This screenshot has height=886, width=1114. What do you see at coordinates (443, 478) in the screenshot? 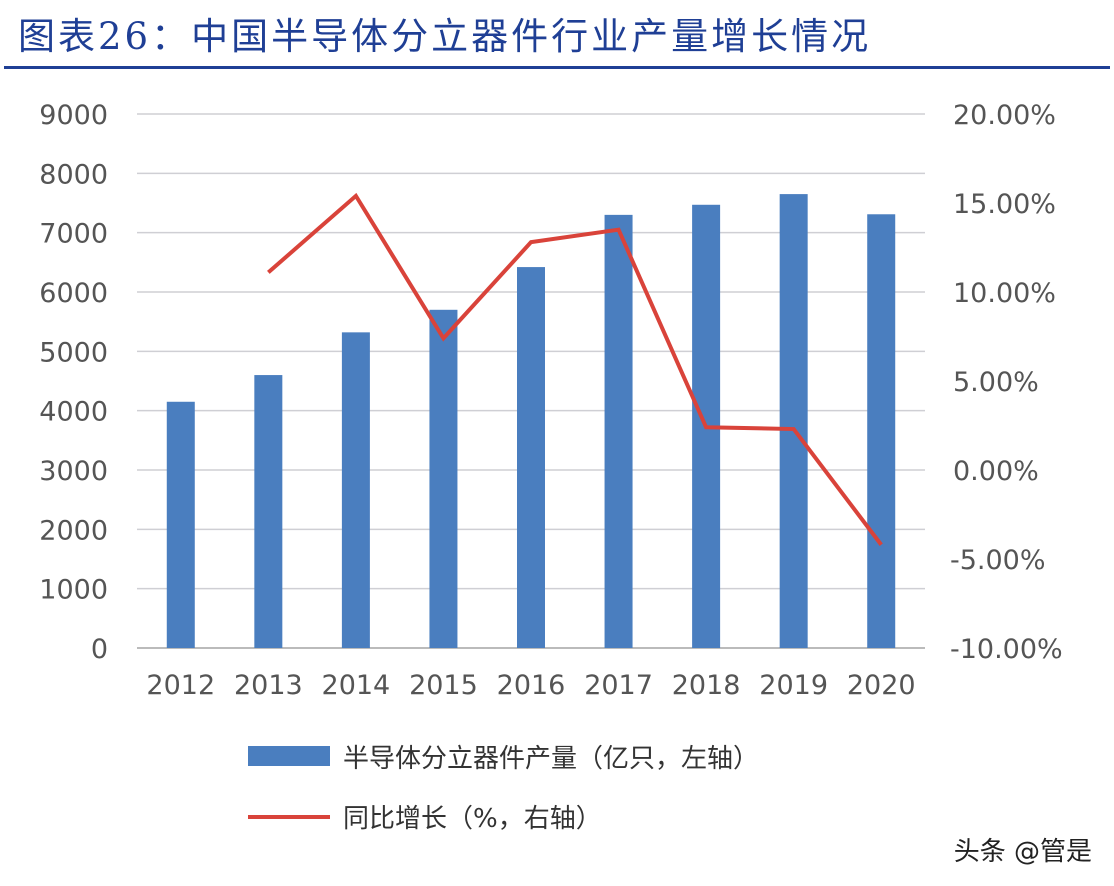
I see `bar-2015` at bounding box center [443, 478].